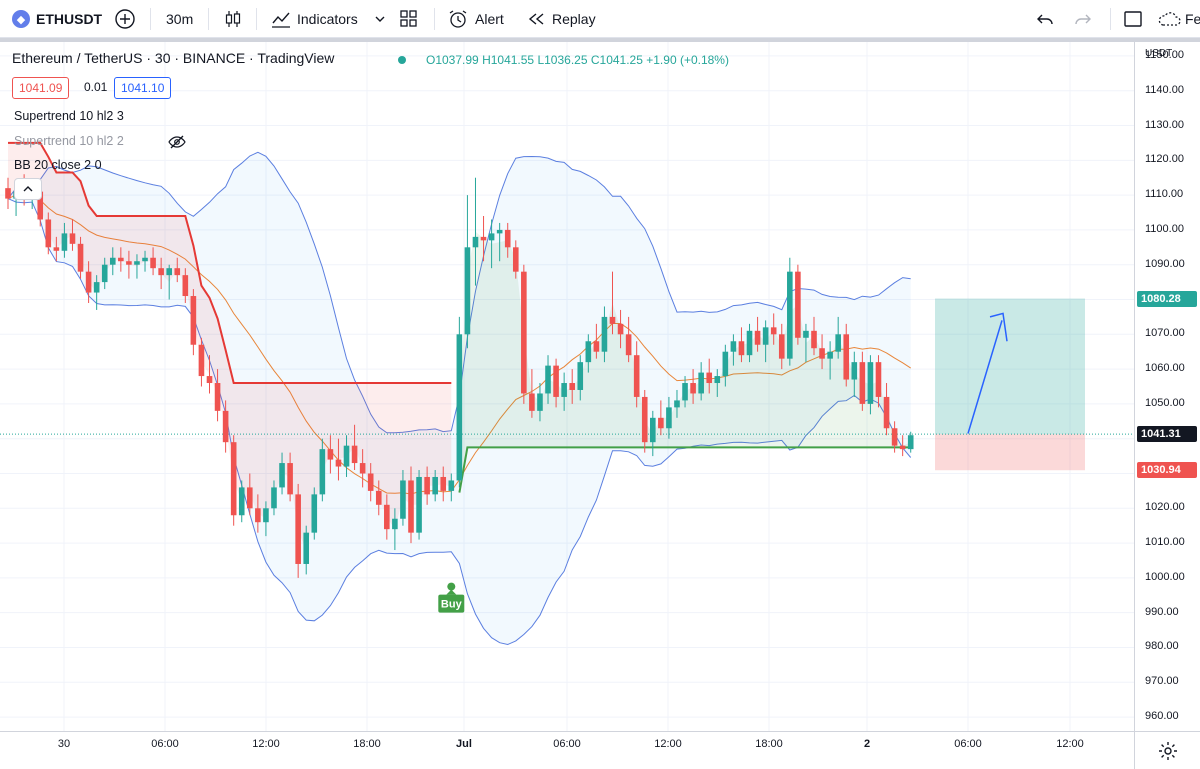 The height and width of the screenshot is (769, 1200). Describe the element at coordinates (489, 19) in the screenshot. I see `alert-label: Alert` at that location.